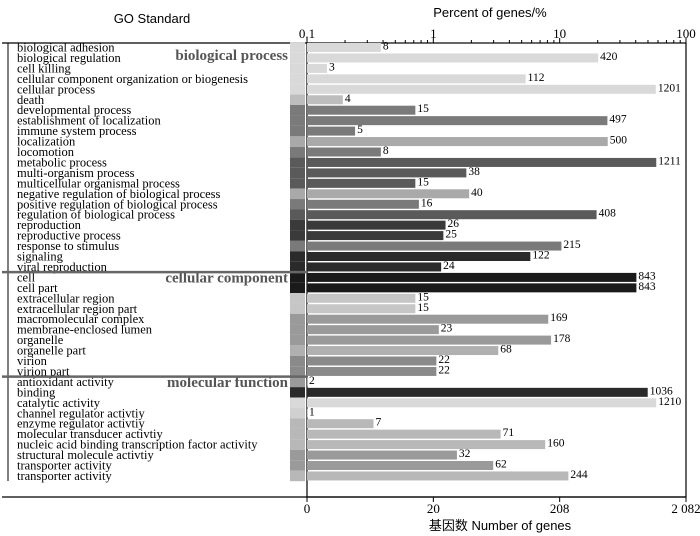  What do you see at coordinates (348, 99) in the screenshot?
I see `bar-value-label: 4` at bounding box center [348, 99].